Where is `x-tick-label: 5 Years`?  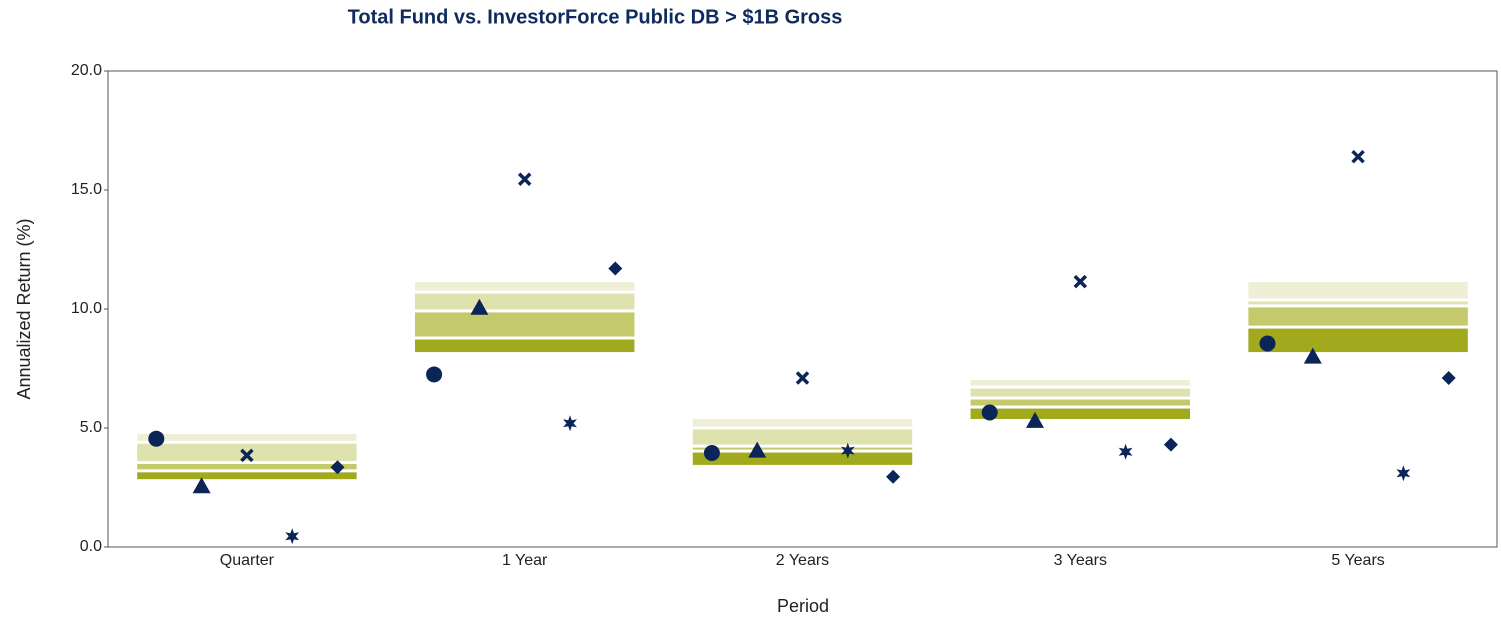
x-tick-label: 5 Years is located at coordinates (1357, 560).